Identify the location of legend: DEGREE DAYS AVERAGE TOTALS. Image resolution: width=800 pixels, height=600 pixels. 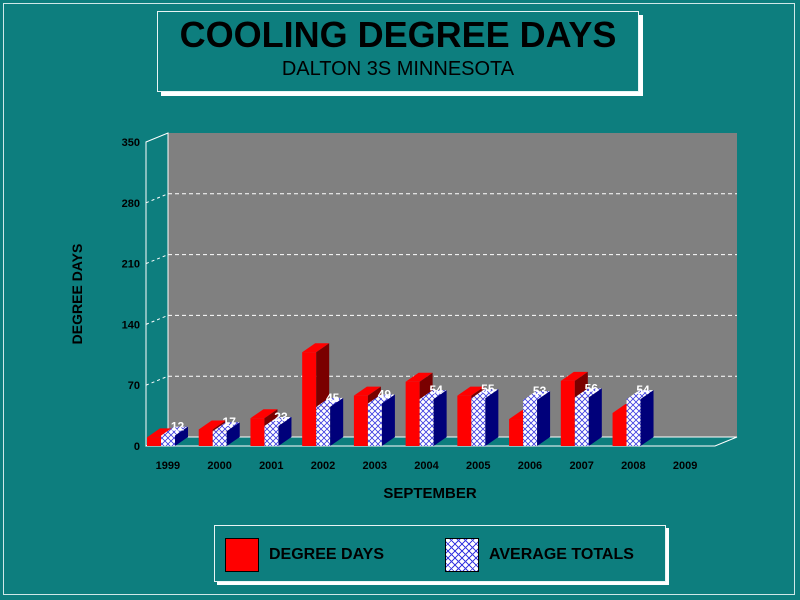
(440, 553).